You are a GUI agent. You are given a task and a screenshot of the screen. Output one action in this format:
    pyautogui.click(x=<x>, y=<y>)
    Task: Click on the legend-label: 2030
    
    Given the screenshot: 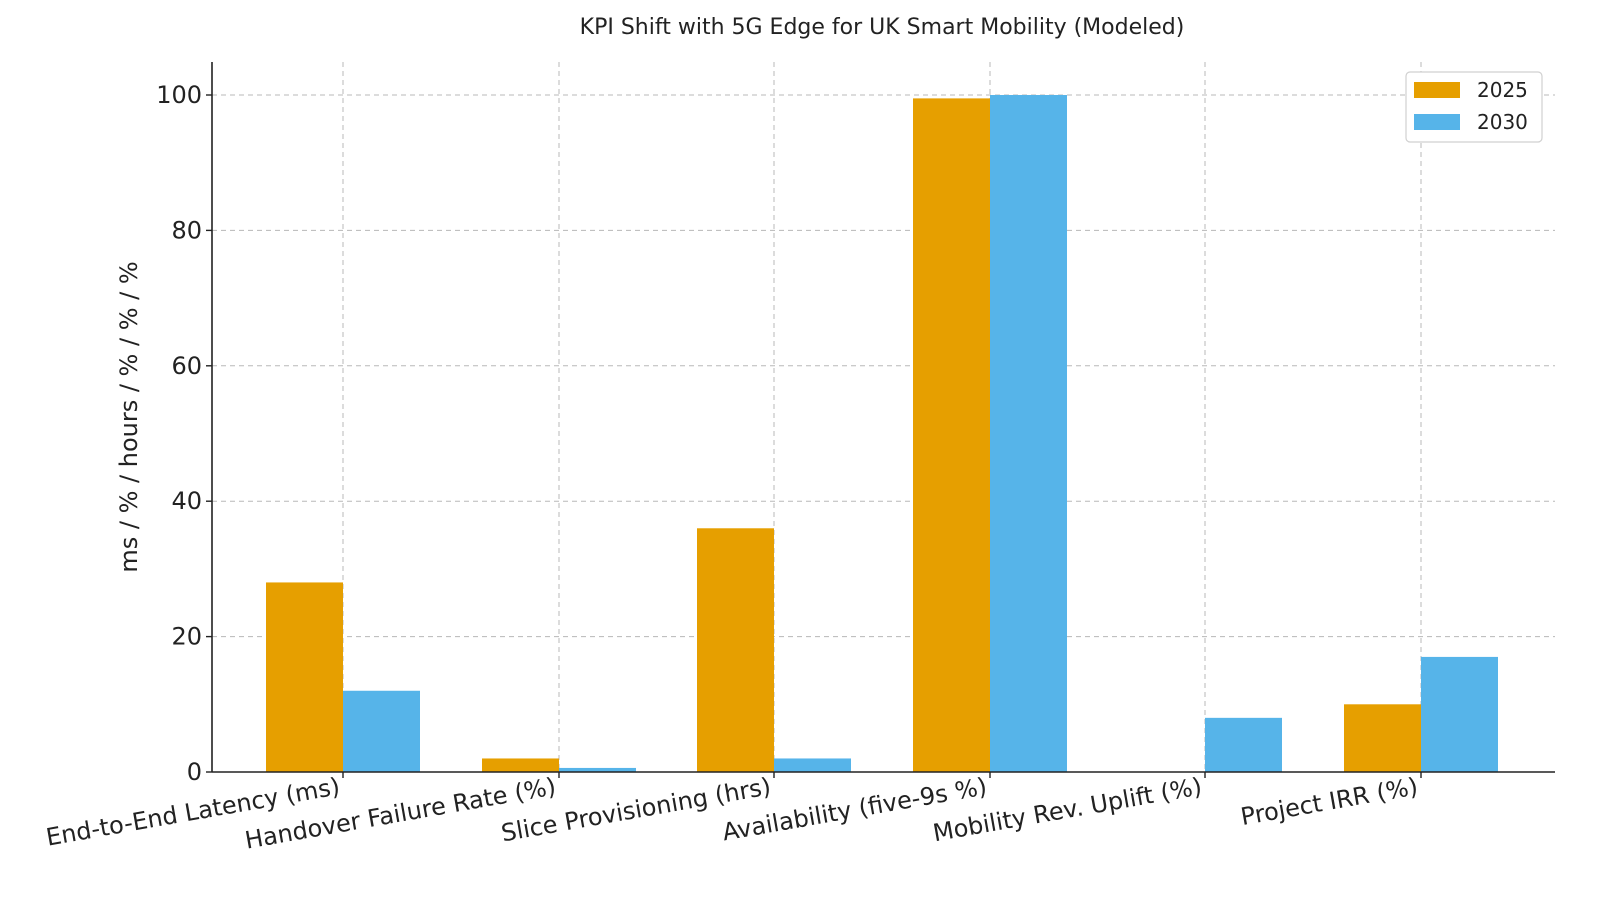 What is the action you would take?
    pyautogui.click(x=1502, y=122)
    